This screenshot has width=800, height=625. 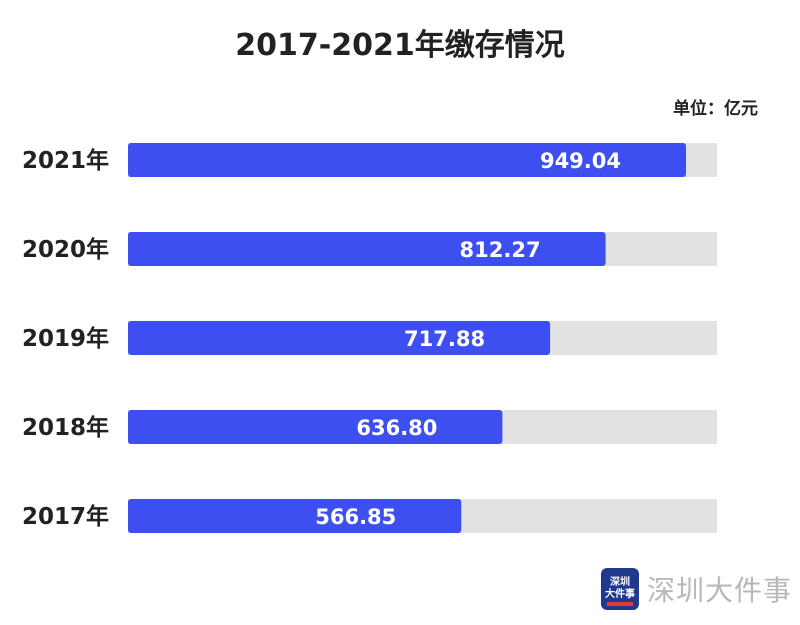 I want to click on value-label: 636.80, so click(x=396, y=428).